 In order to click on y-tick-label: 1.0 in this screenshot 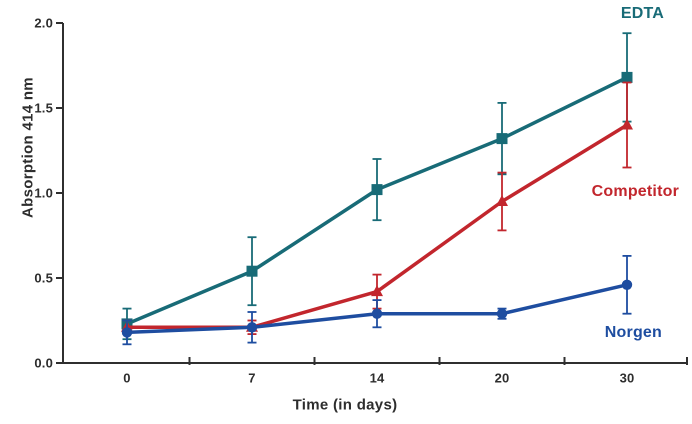, I will do `click(43, 193)`.